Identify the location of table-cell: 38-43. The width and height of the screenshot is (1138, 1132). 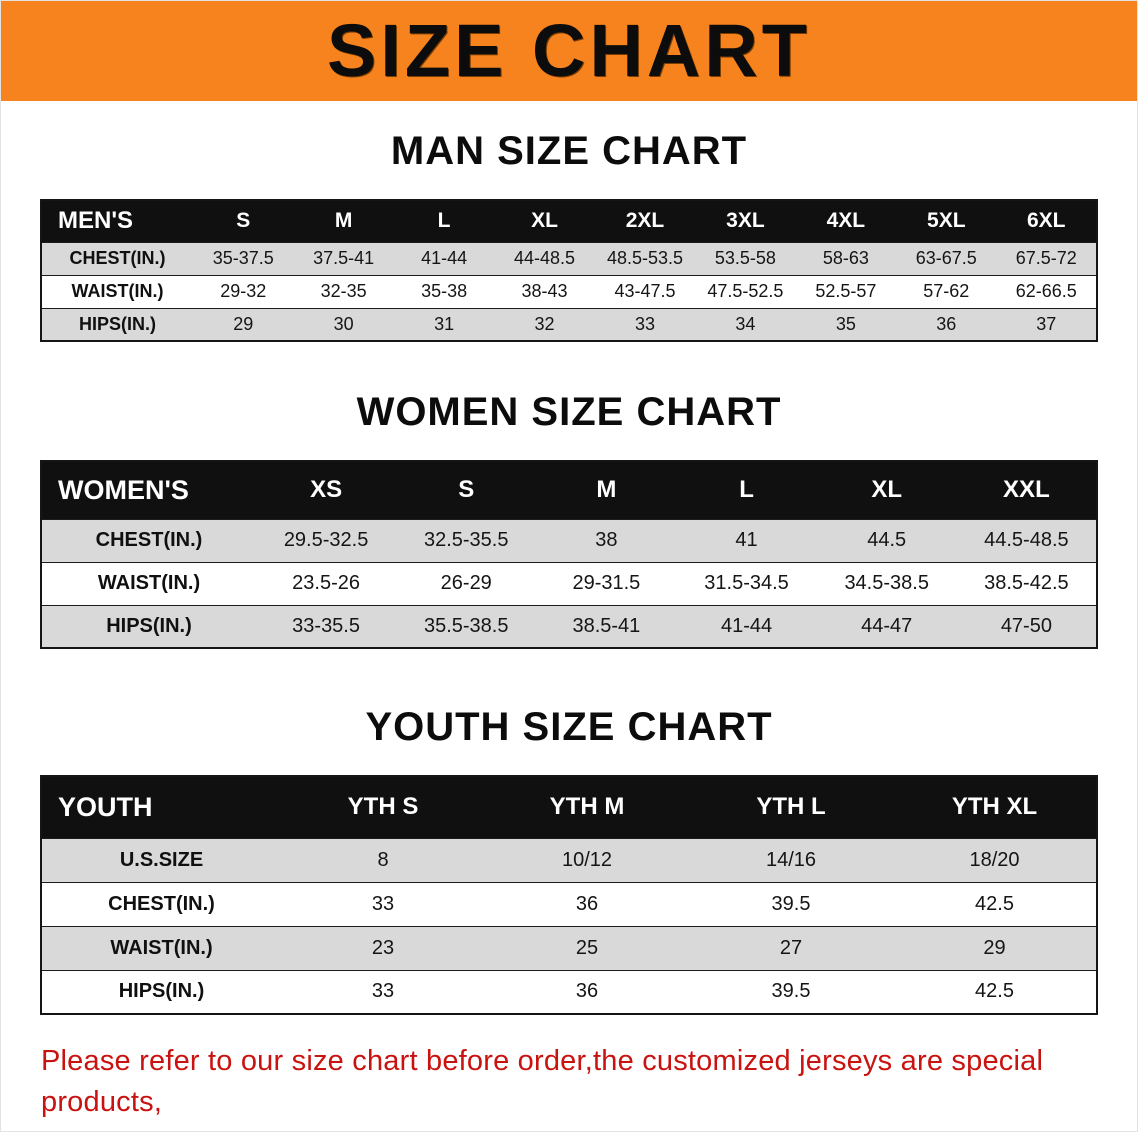
(544, 291).